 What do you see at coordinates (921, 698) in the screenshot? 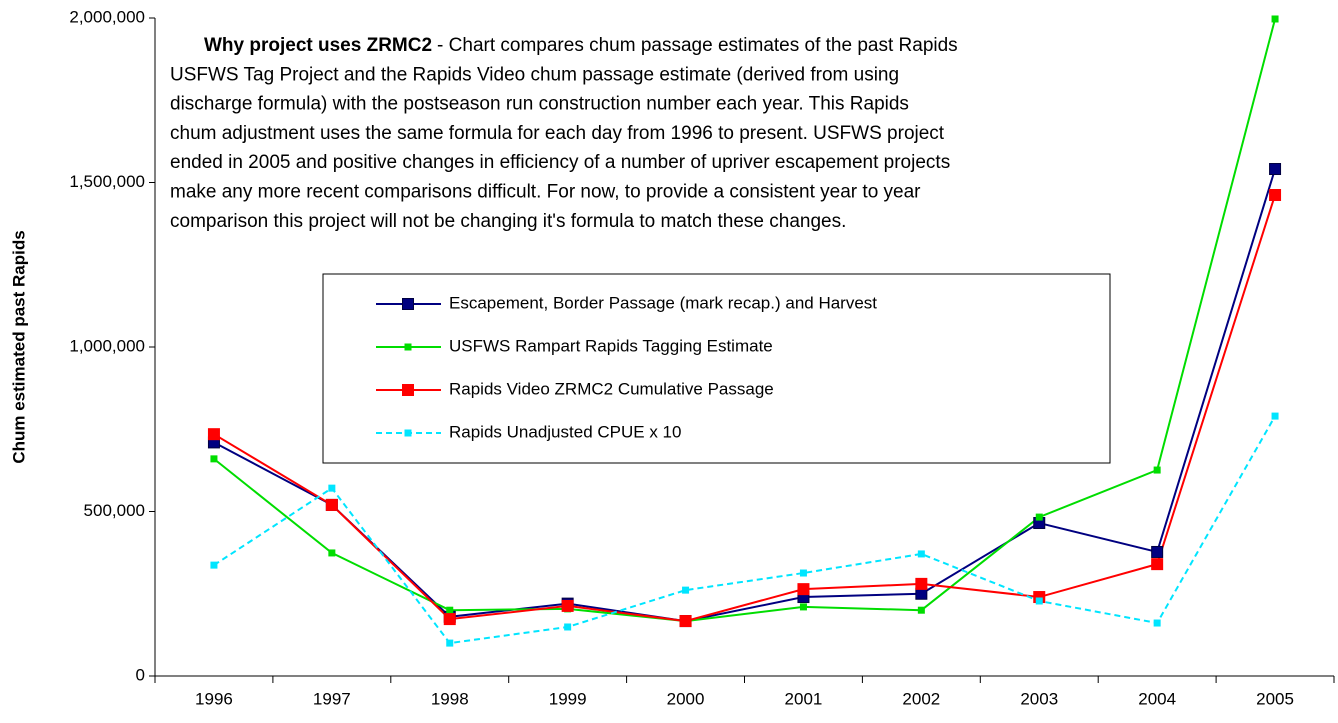
I see `x-tick-label: 2002` at bounding box center [921, 698].